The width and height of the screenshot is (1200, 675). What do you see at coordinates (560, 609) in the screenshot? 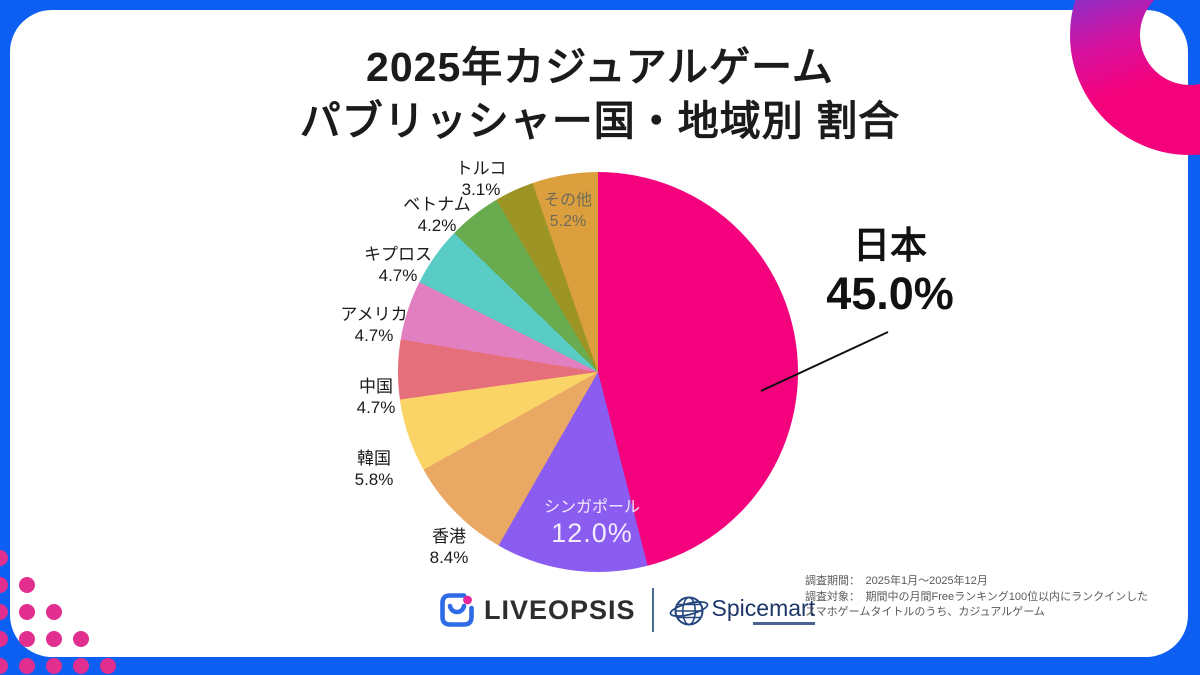
I see `liveopsis-wordmark: LIVEOPSIS` at bounding box center [560, 609].